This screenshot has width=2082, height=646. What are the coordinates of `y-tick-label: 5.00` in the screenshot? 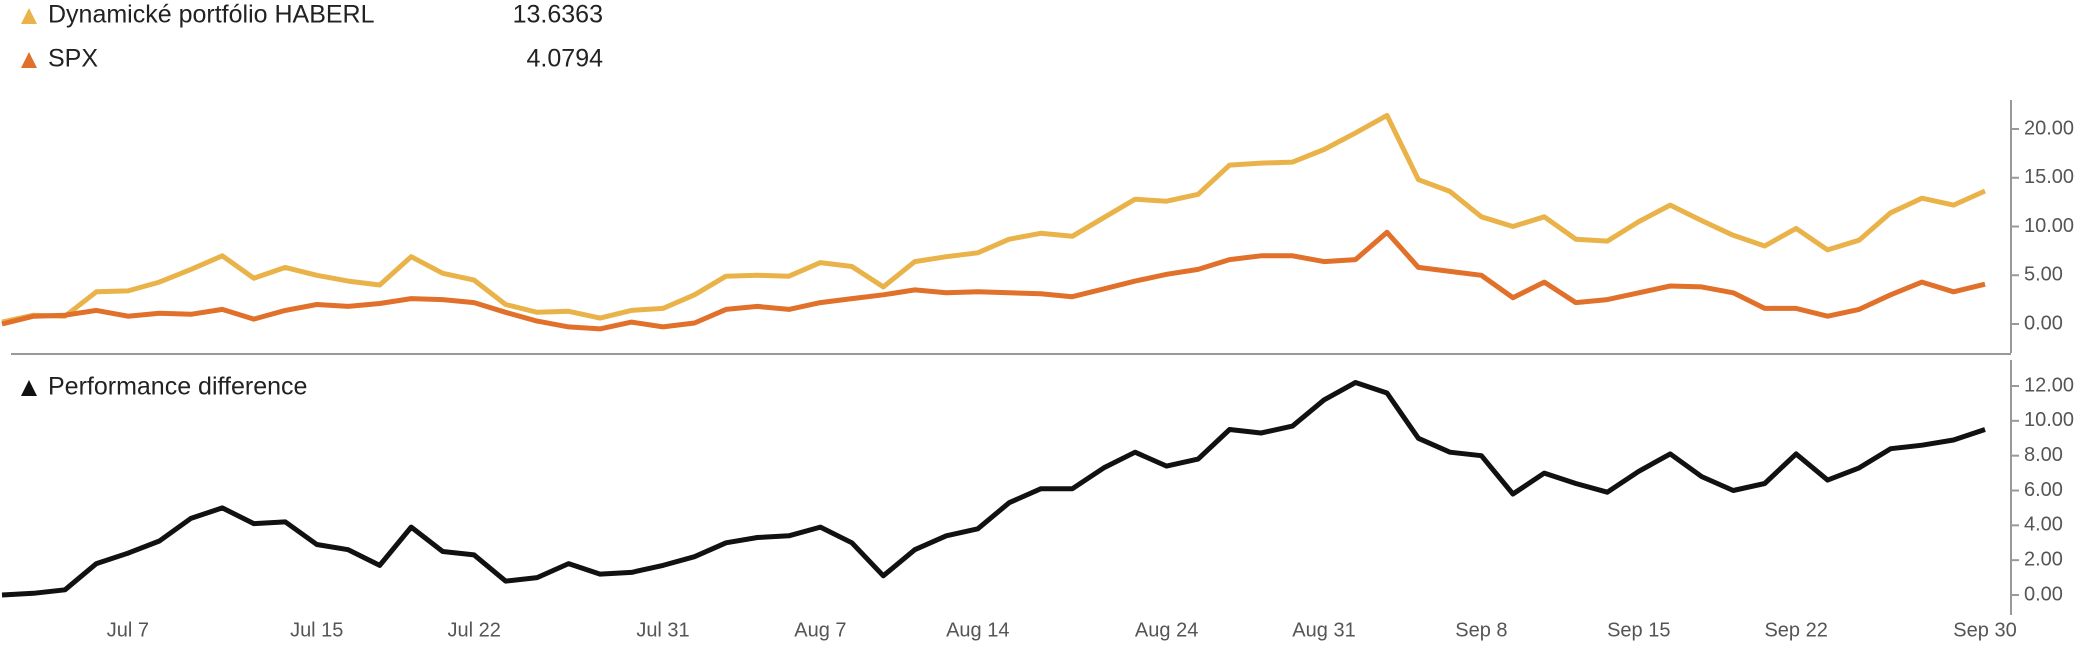 It's located at (2043, 275).